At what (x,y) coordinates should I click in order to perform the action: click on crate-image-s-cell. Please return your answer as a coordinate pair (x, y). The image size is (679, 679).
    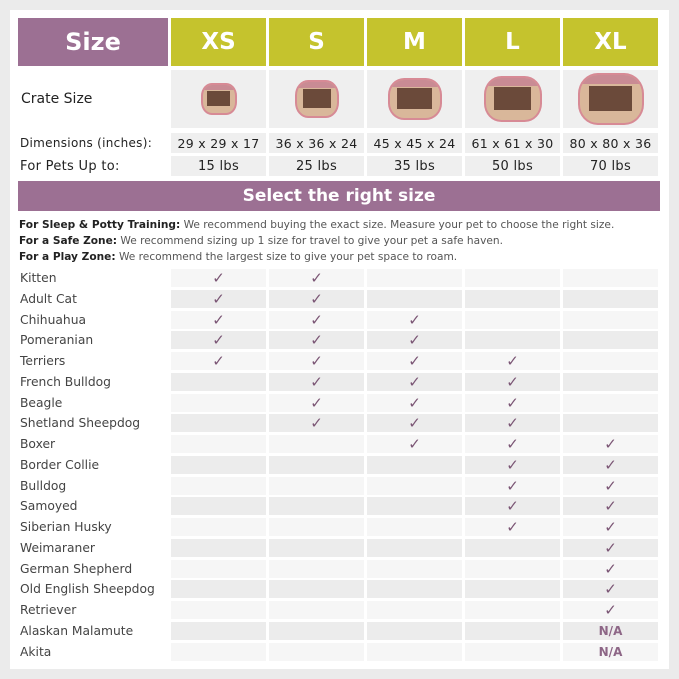
    Looking at the image, I should click on (316, 99).